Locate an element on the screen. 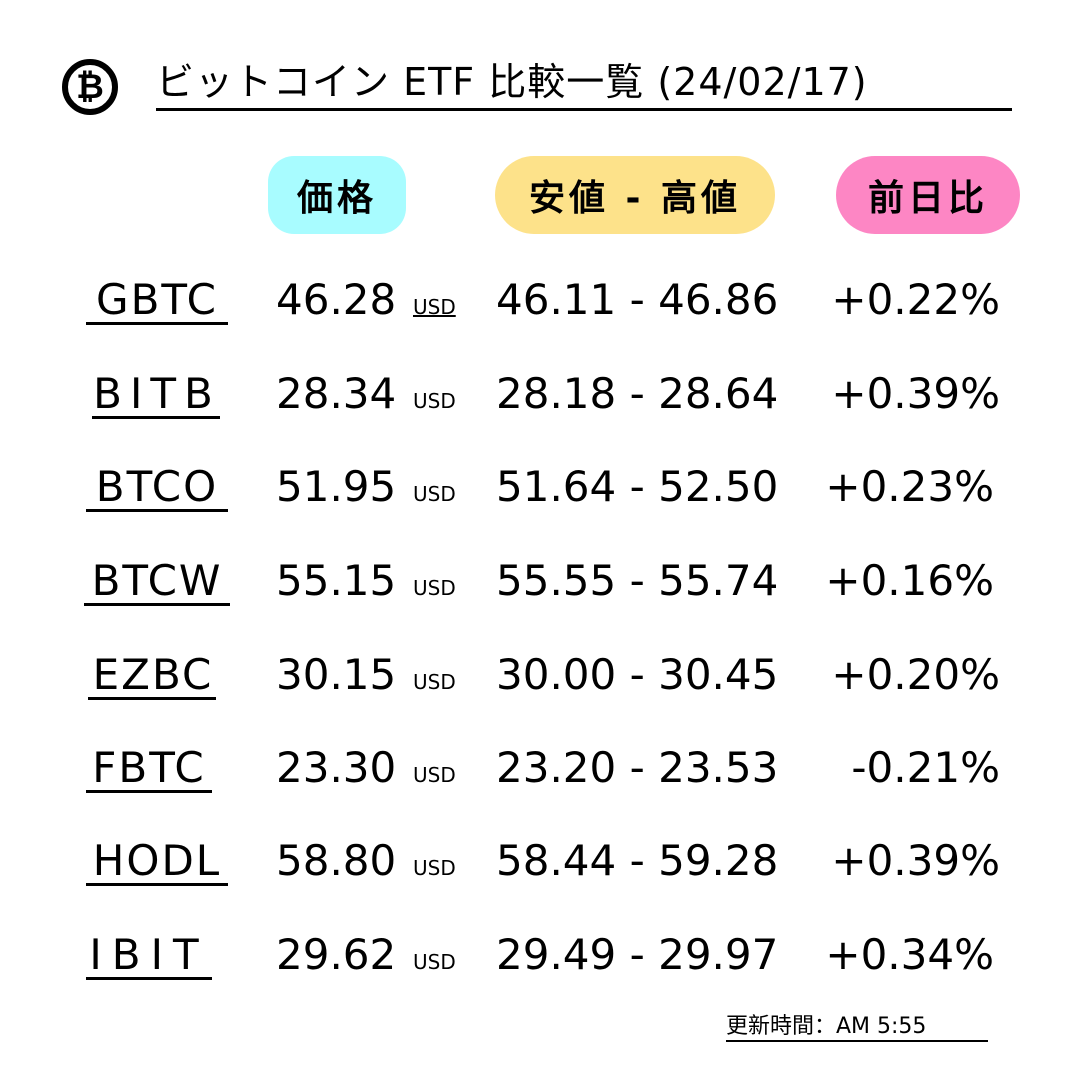  ticker-link: GBTC is located at coordinates (157, 299).